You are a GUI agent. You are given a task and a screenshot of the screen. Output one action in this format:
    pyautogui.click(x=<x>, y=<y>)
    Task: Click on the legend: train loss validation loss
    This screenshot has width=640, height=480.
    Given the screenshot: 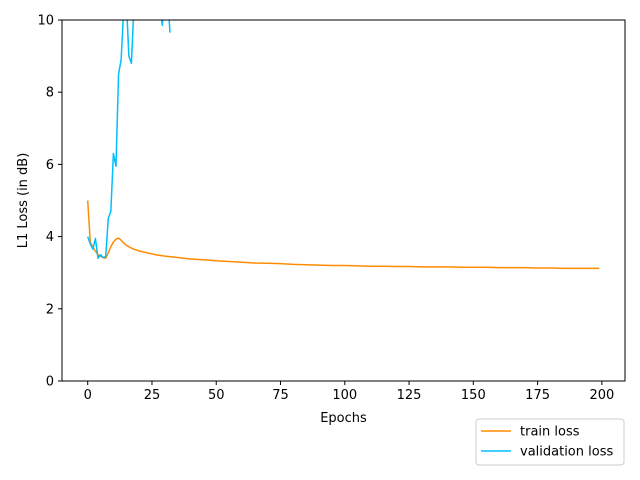 What is the action you would take?
    pyautogui.click(x=550, y=442)
    